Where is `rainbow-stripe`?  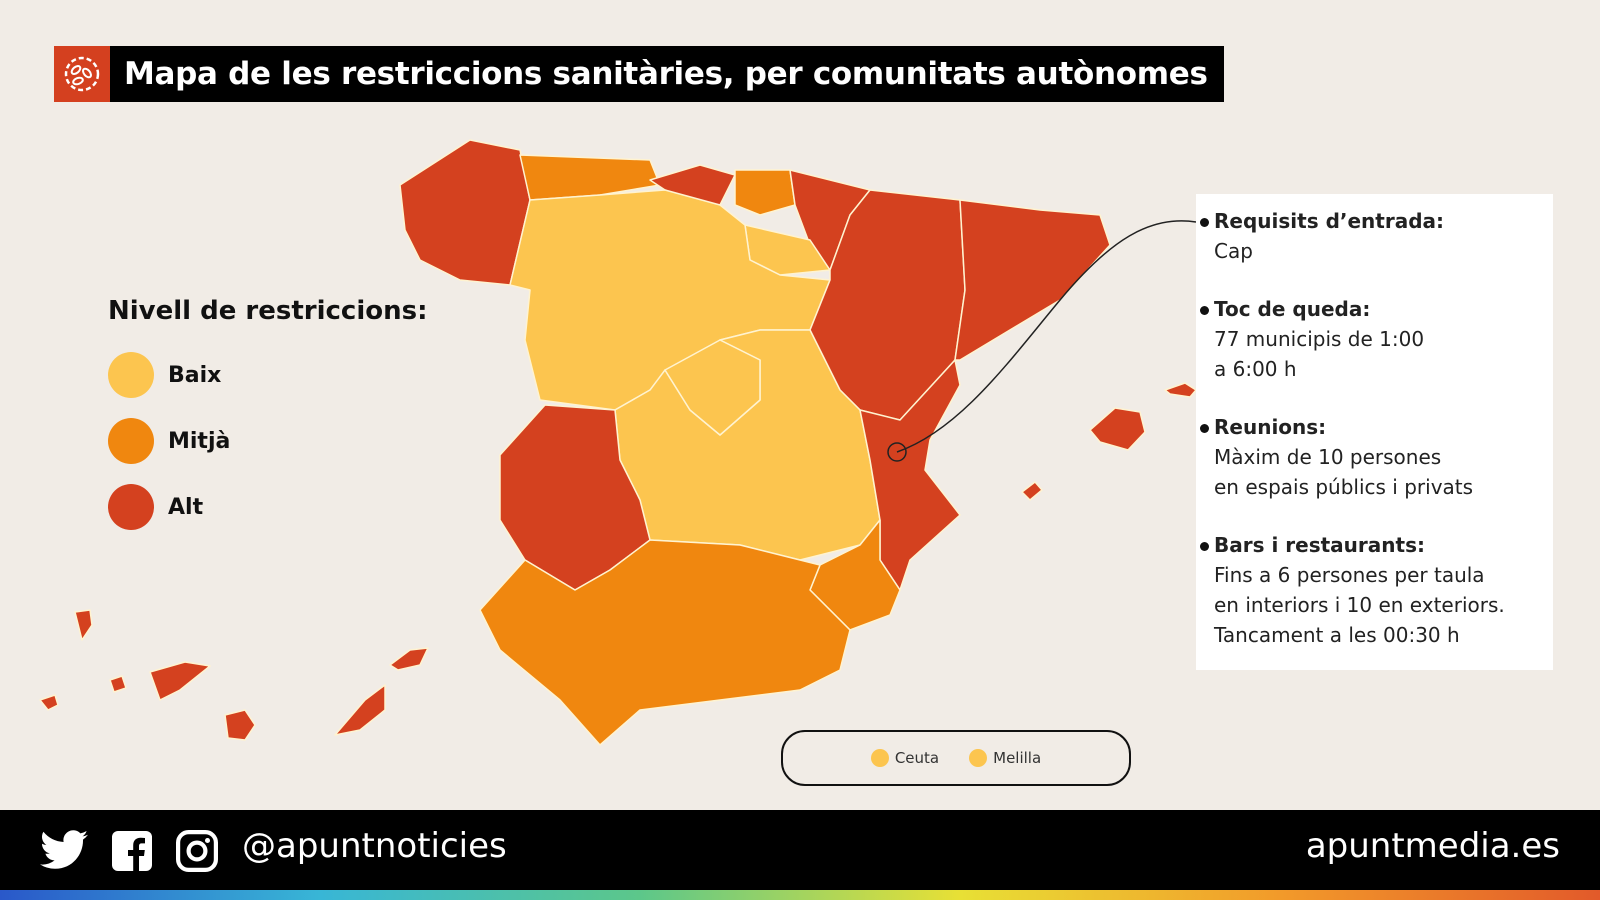
rainbow-stripe is located at coordinates (800, 895).